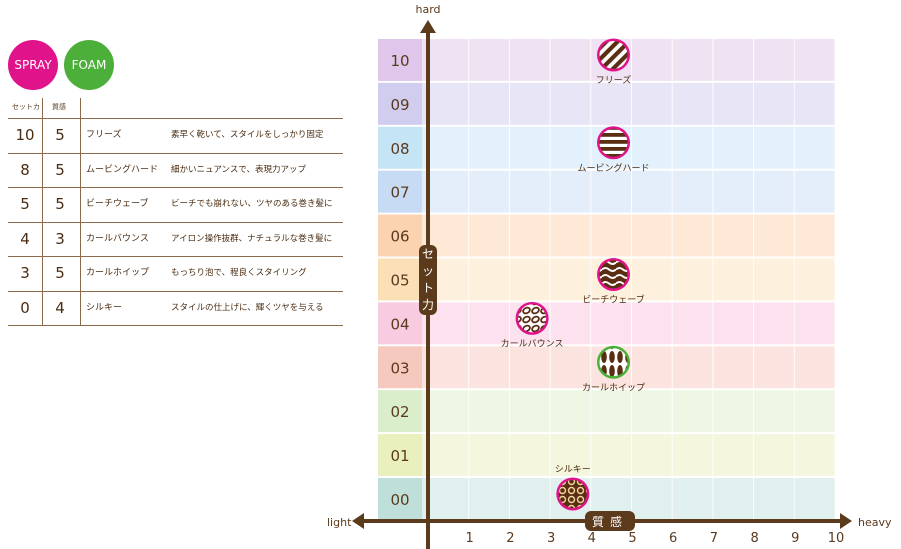 The width and height of the screenshot is (901, 549). What do you see at coordinates (470, 538) in the screenshot?
I see `x-tick-label: 1` at bounding box center [470, 538].